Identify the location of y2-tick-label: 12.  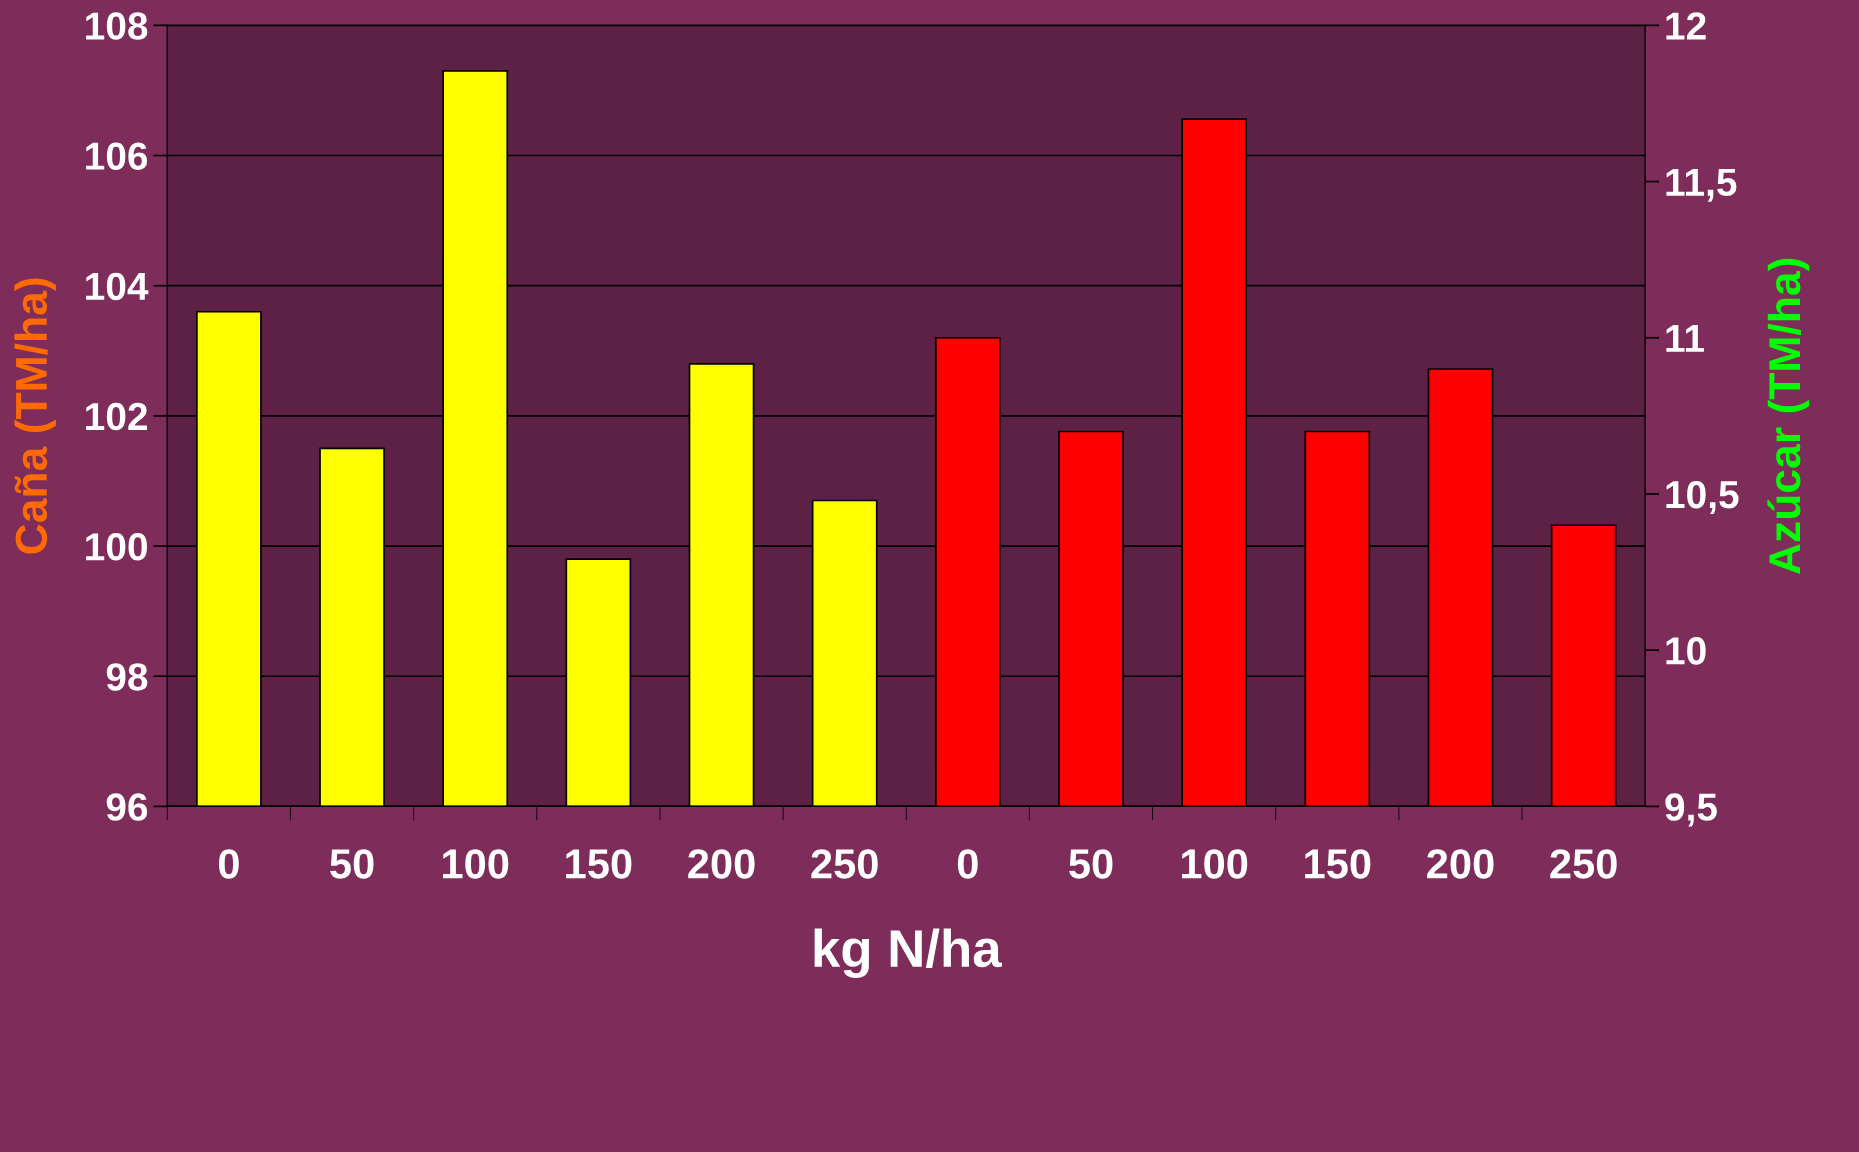
(1686, 26).